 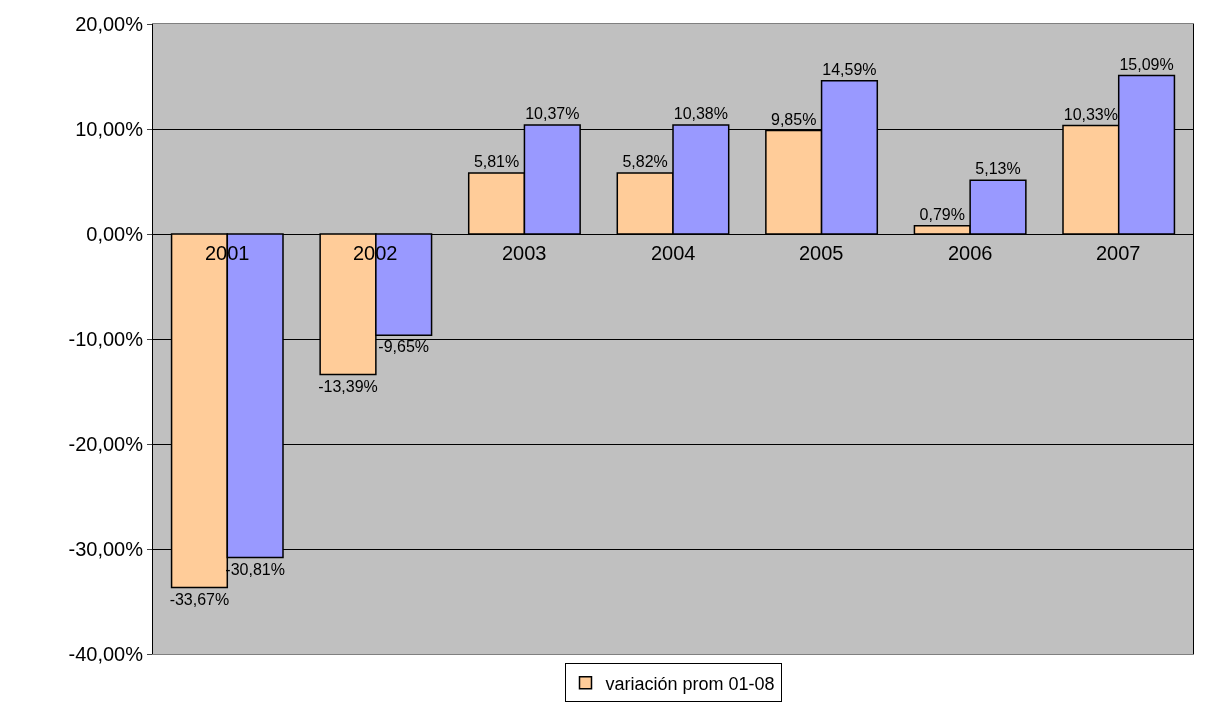 What do you see at coordinates (106, 654) in the screenshot?
I see `y-tick-label: -40,00%` at bounding box center [106, 654].